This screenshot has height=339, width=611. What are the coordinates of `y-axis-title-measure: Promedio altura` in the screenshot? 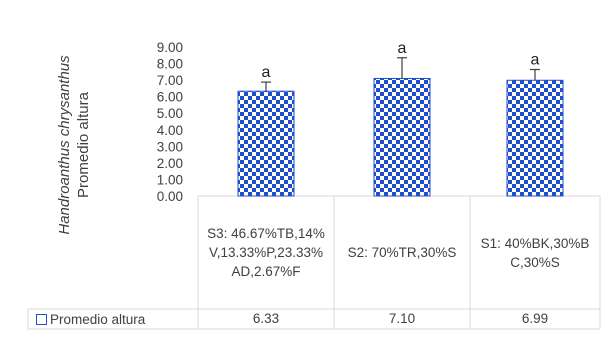 It's located at (83, 145).